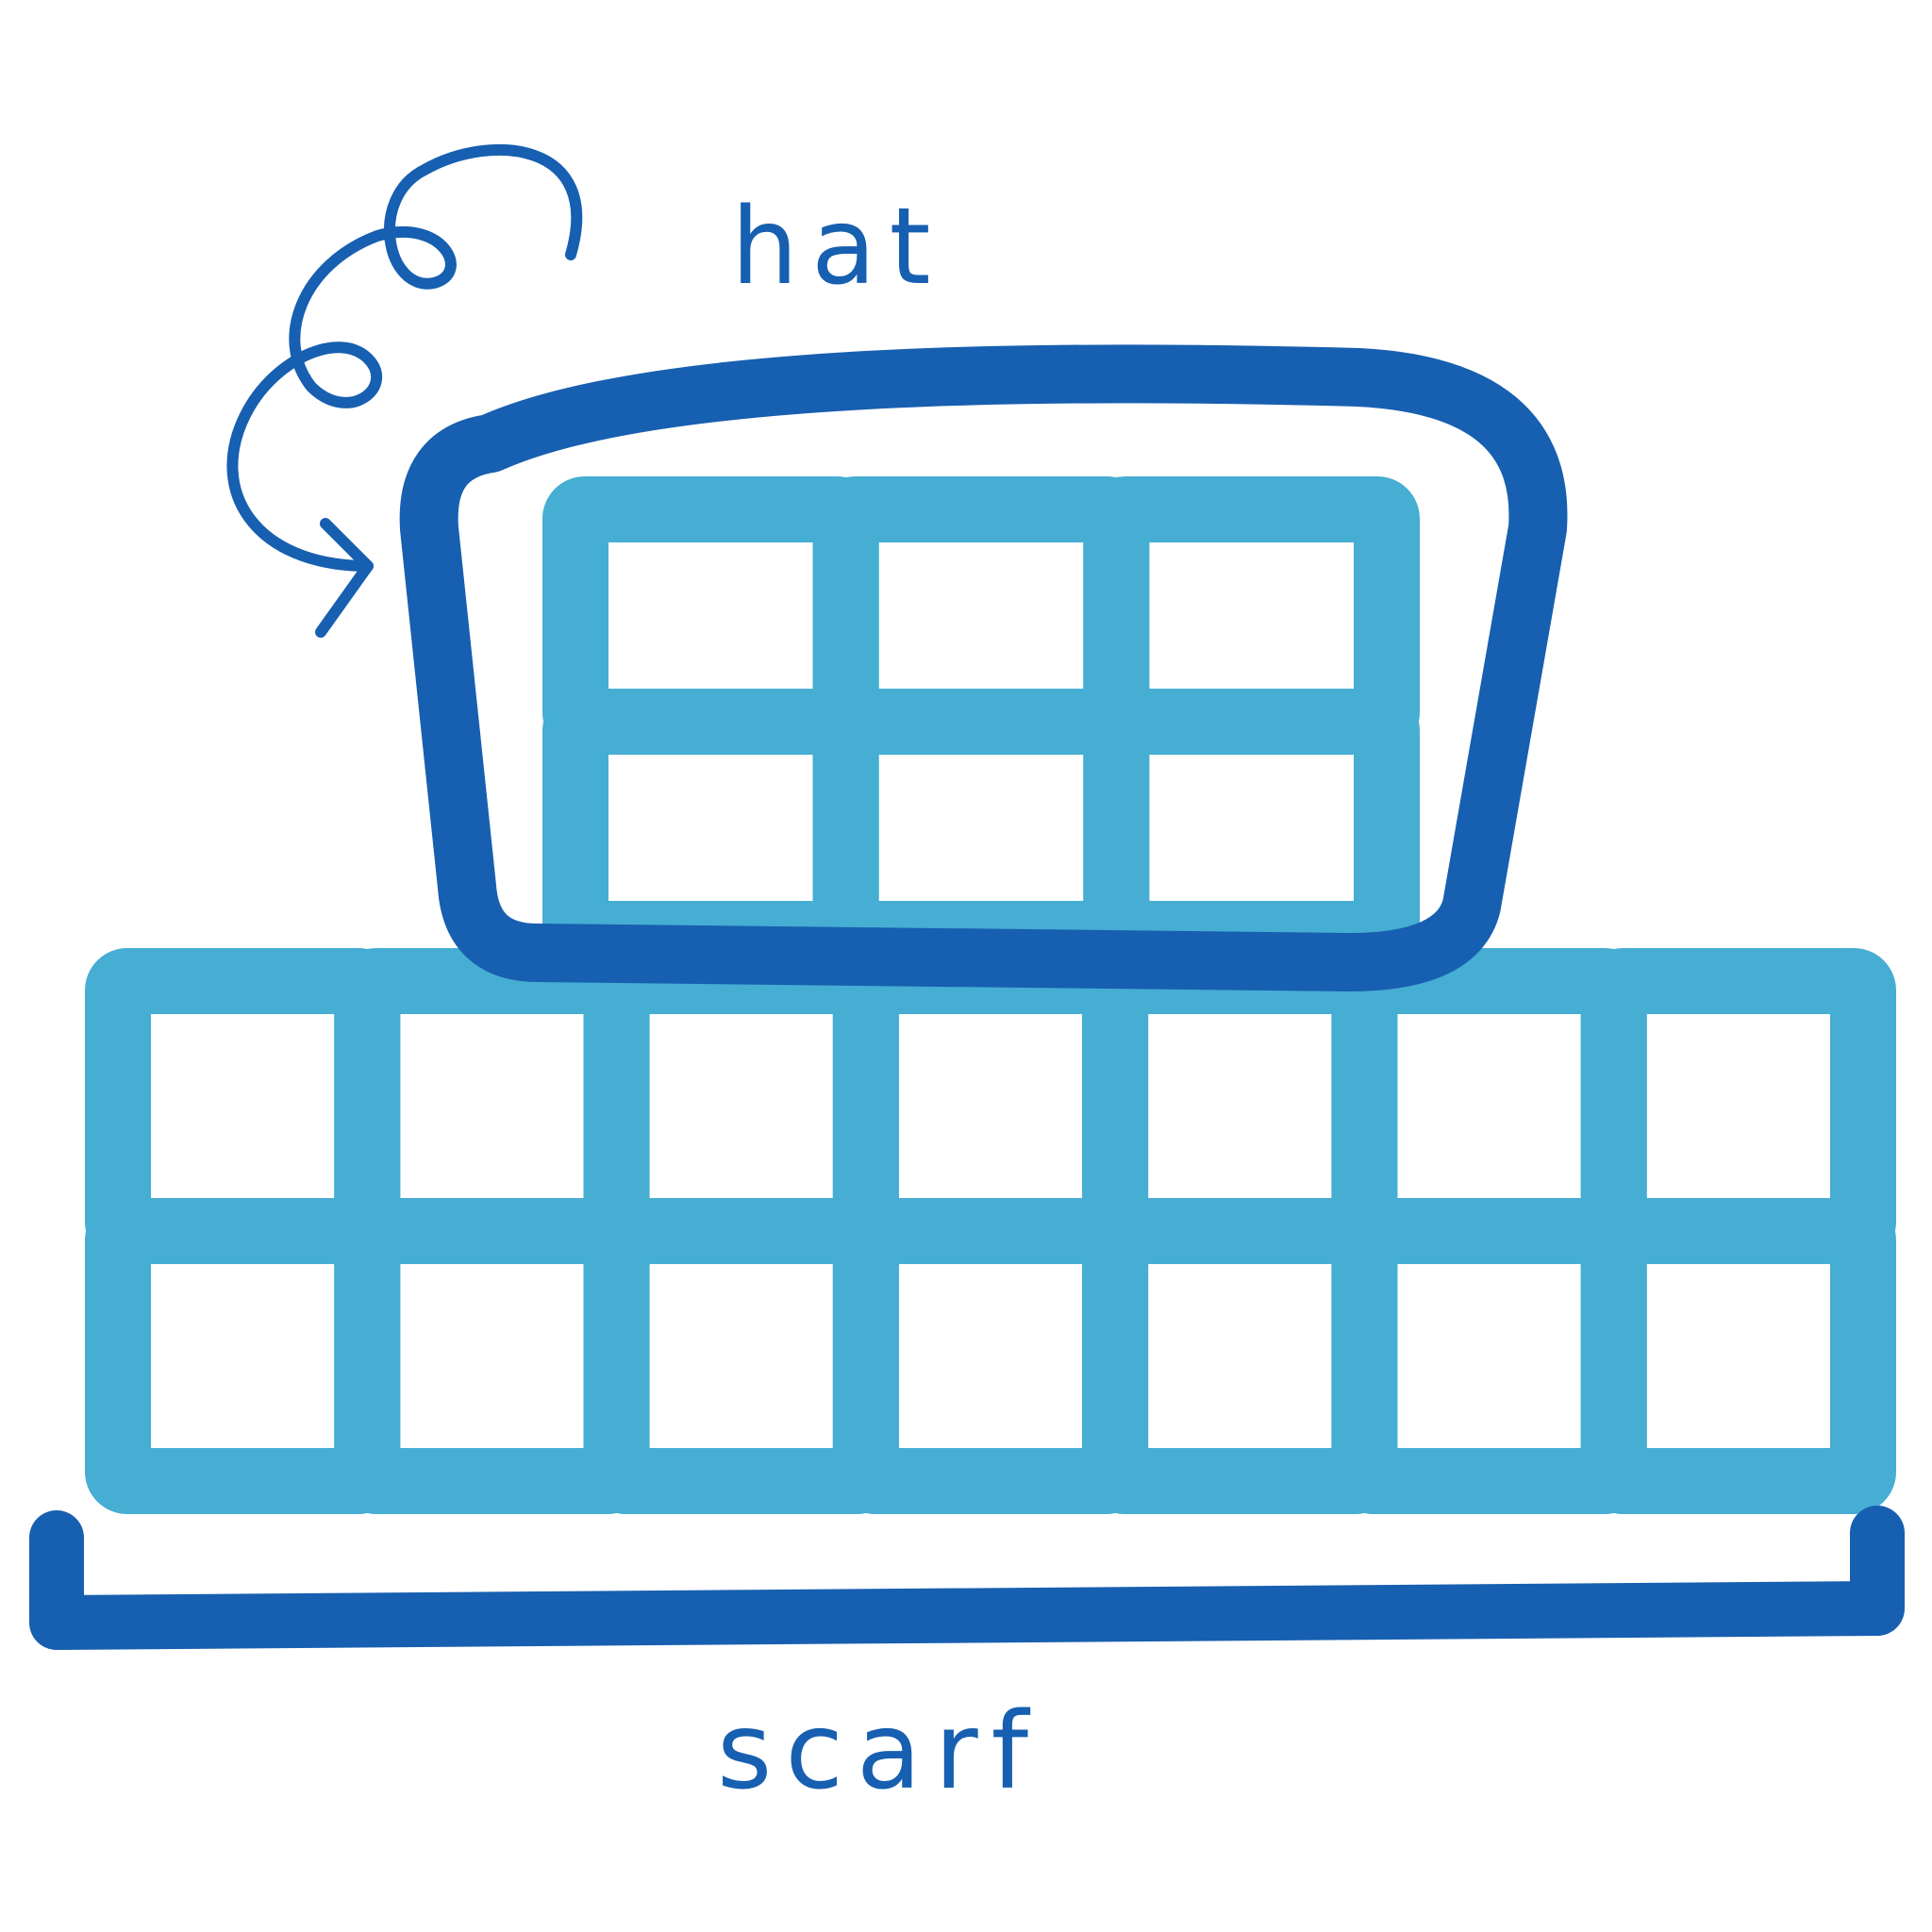 The width and height of the screenshot is (1932, 1932). What do you see at coordinates (879, 1751) in the screenshot?
I see `scarf-label: scarf` at bounding box center [879, 1751].